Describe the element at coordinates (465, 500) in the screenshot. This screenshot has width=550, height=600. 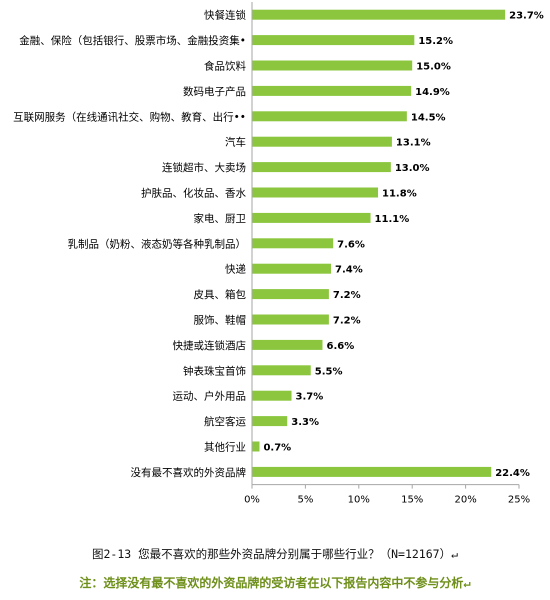
I see `x-tick-label: 20%` at that location.